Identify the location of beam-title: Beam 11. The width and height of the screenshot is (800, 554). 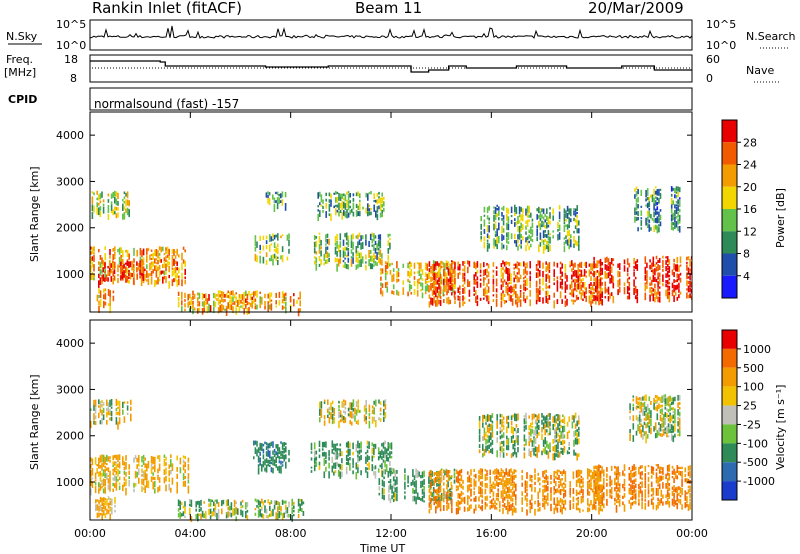
(388, 8).